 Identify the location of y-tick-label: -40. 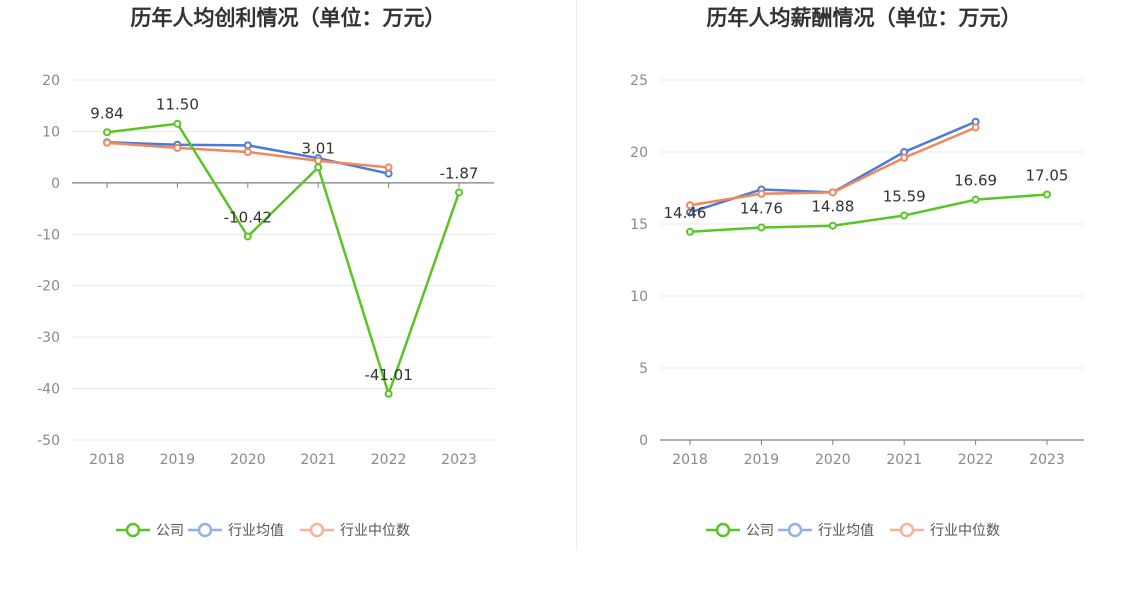
(48, 390).